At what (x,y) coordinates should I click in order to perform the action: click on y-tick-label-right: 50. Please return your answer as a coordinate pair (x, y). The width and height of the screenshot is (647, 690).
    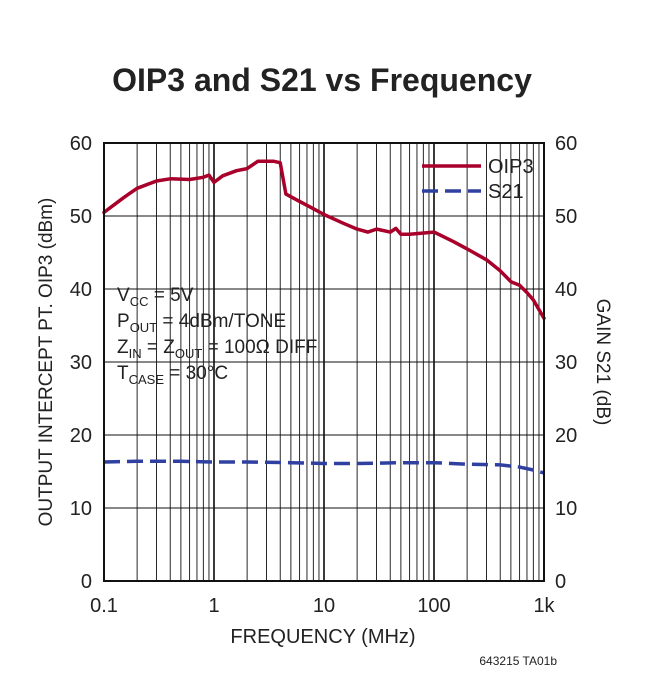
    Looking at the image, I should click on (566, 217).